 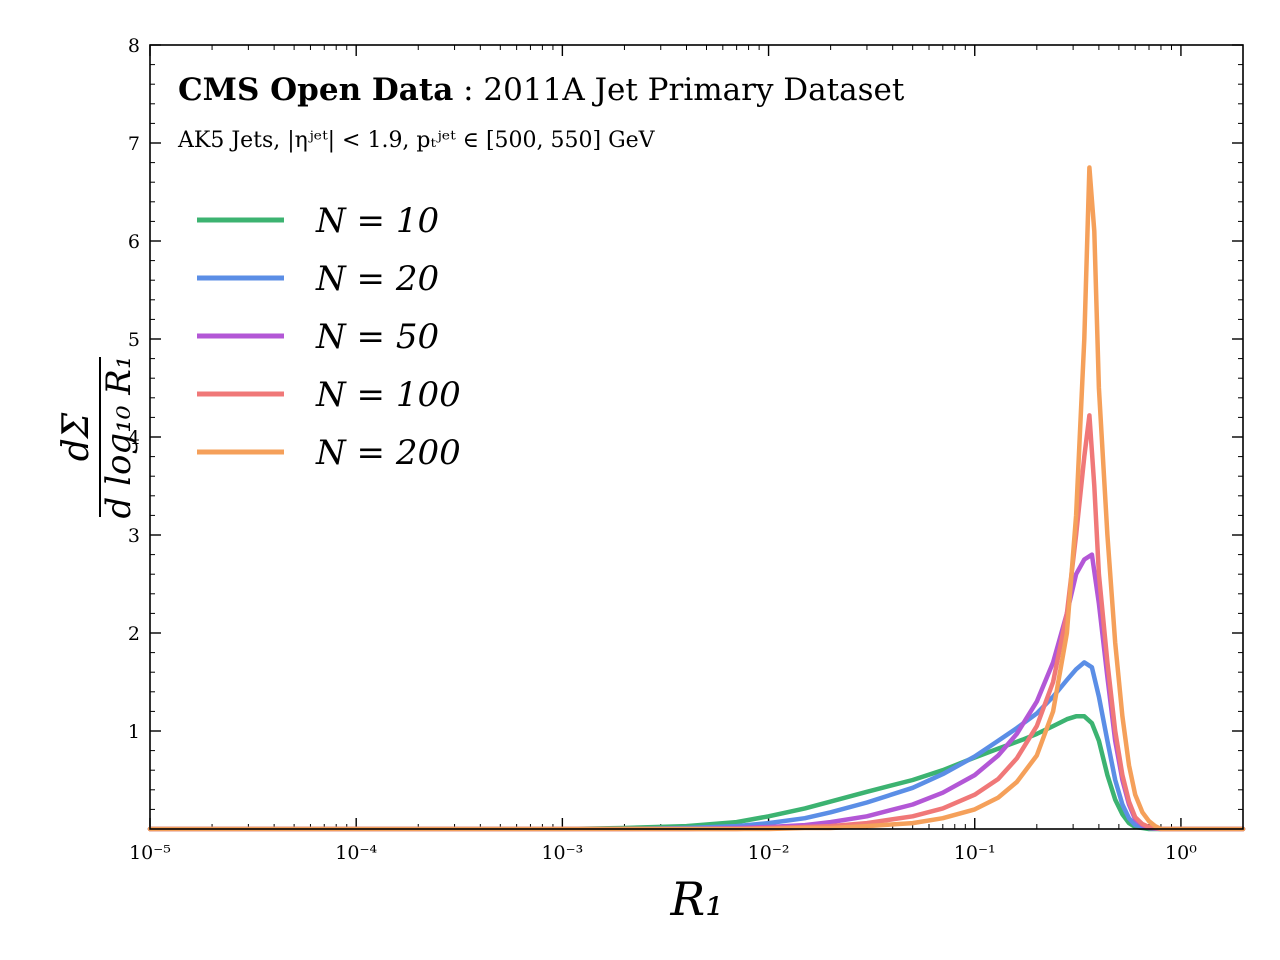 I want to click on legend-label: N = 100, so click(x=388, y=395).